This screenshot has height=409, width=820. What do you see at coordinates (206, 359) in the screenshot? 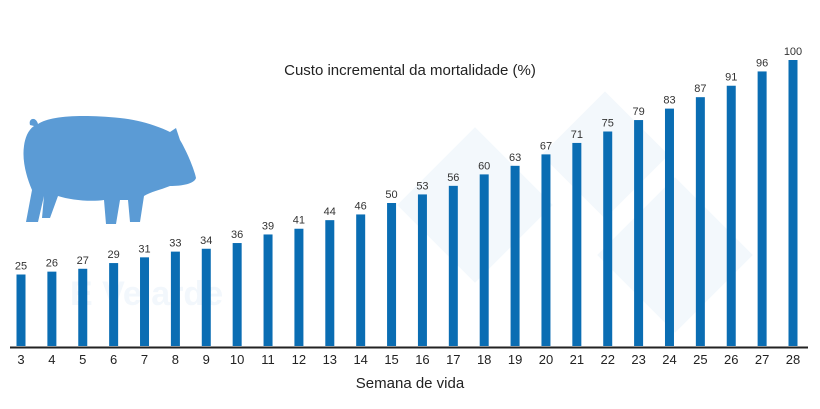
I see `x-tick-label: 9` at bounding box center [206, 359].